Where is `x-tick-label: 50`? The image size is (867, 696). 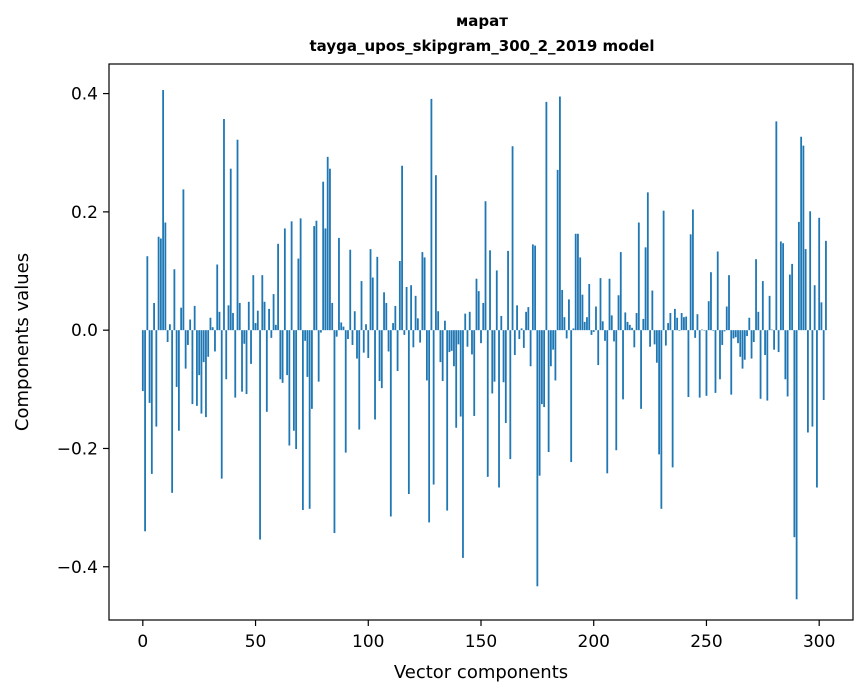
x-tick-label: 50 is located at coordinates (256, 642).